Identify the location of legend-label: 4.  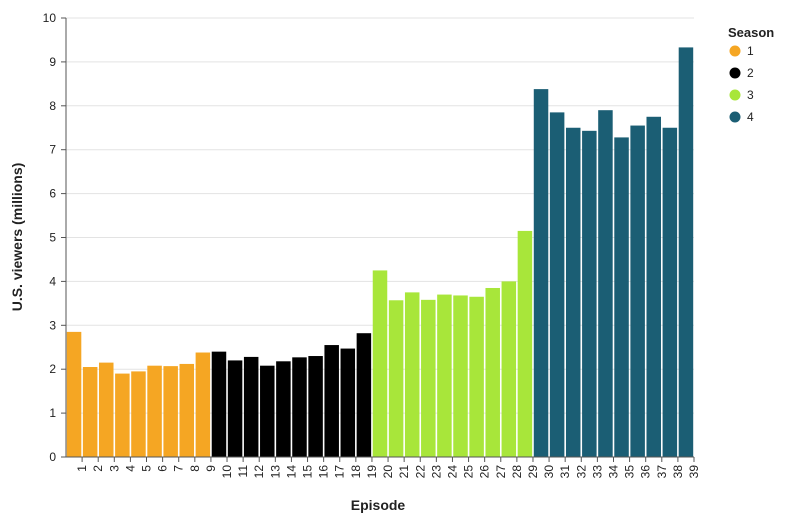
(750, 117).